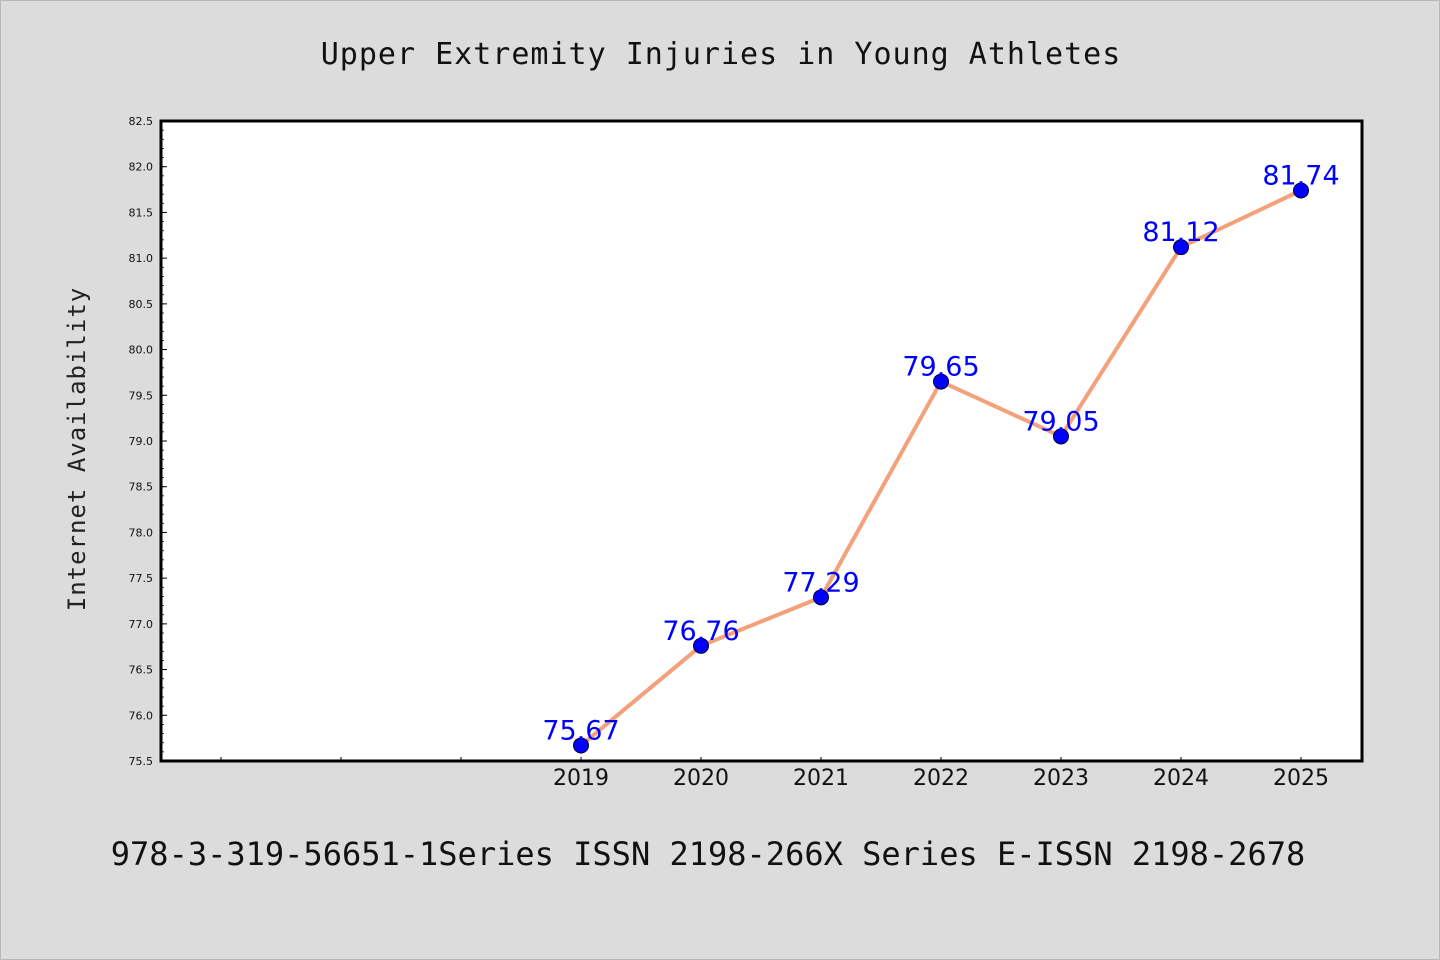 The width and height of the screenshot is (1440, 960). What do you see at coordinates (821, 778) in the screenshot?
I see `x-tick-label: 2021` at bounding box center [821, 778].